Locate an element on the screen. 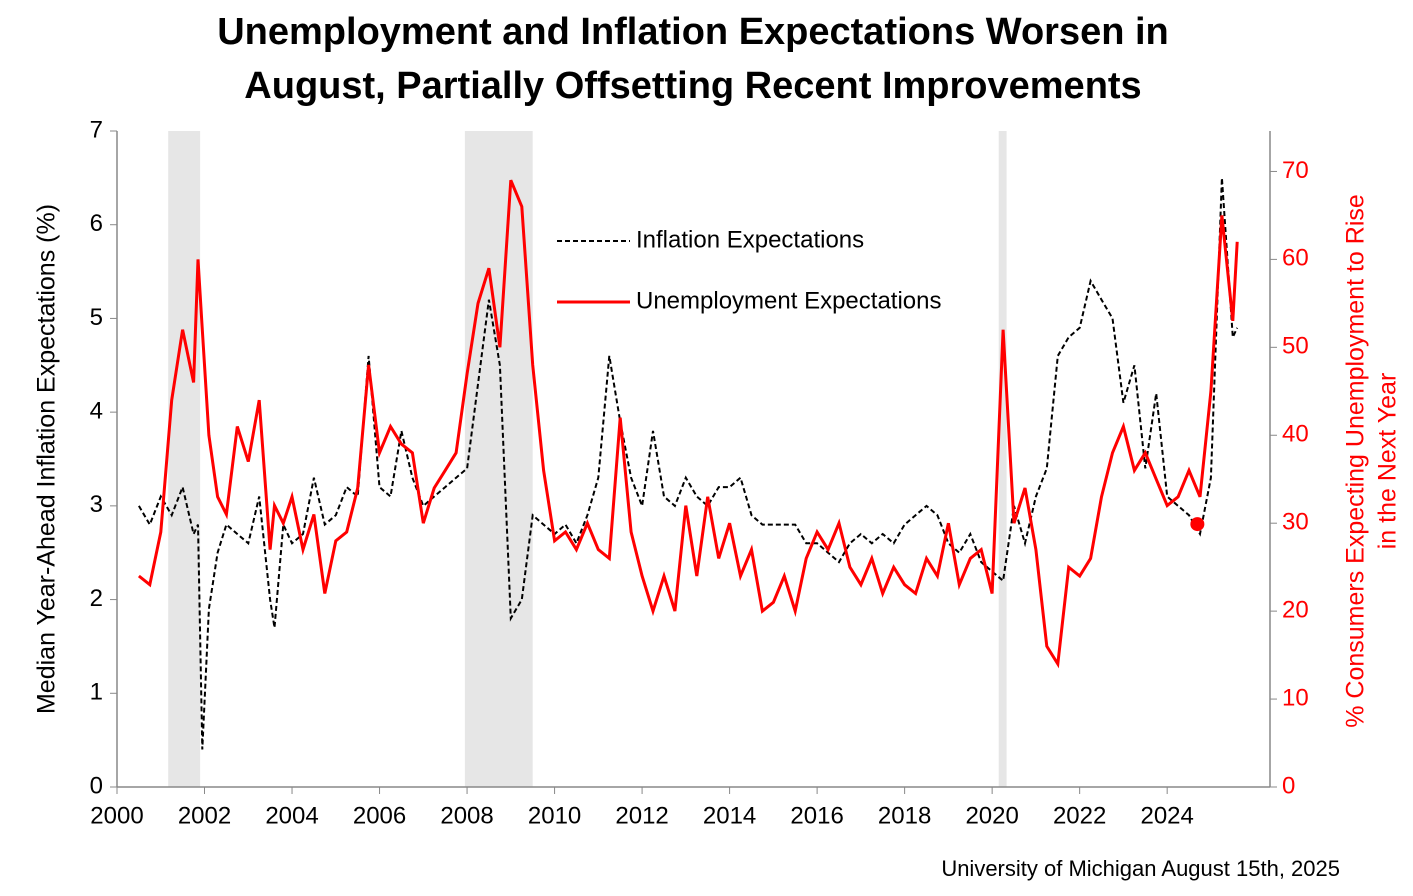 The image size is (1413, 896). y2-tick-label: 10 is located at coordinates (1295, 697).